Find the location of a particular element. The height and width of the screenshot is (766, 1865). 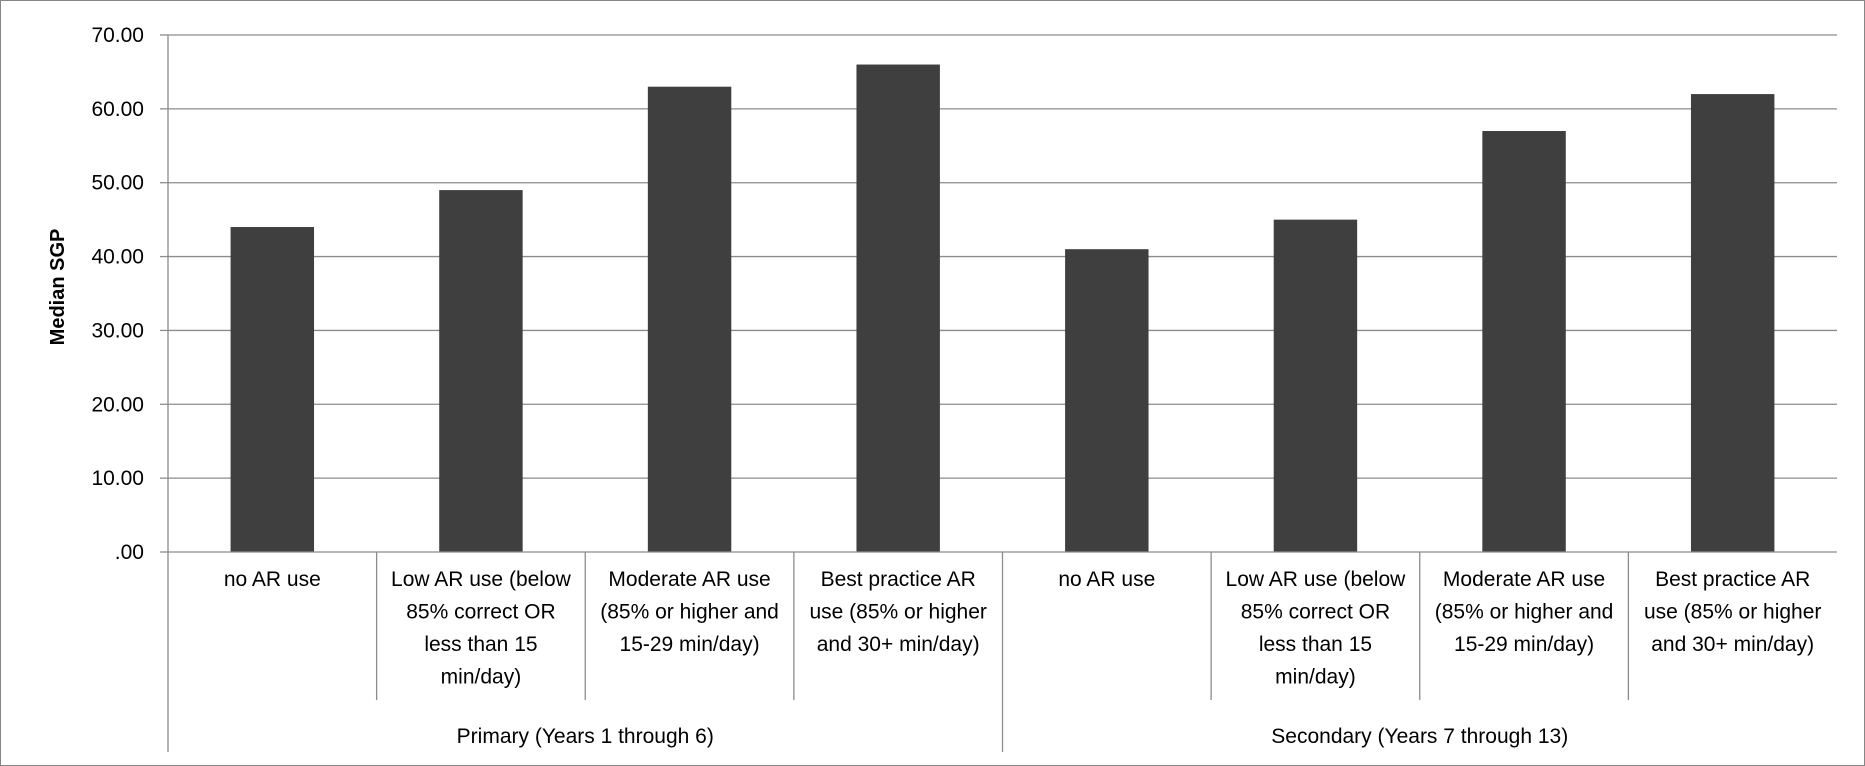

y-tick-label: 30.00 is located at coordinates (117, 330).